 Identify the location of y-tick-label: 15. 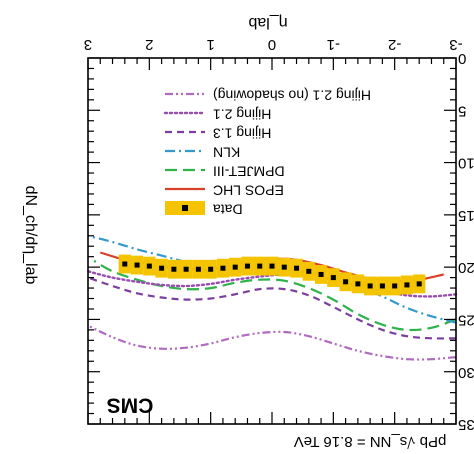
(466, 215).